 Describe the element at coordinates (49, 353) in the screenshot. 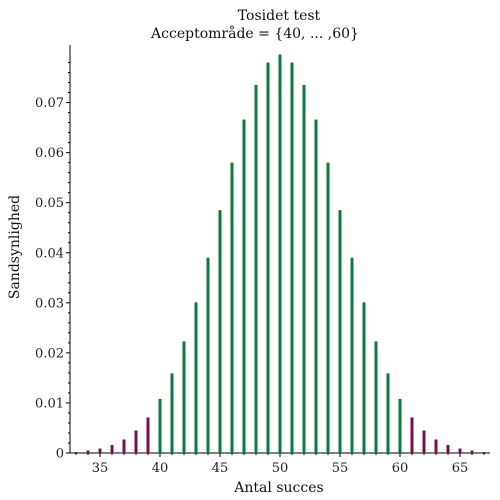

I see `y-tick-label: 0.02` at that location.